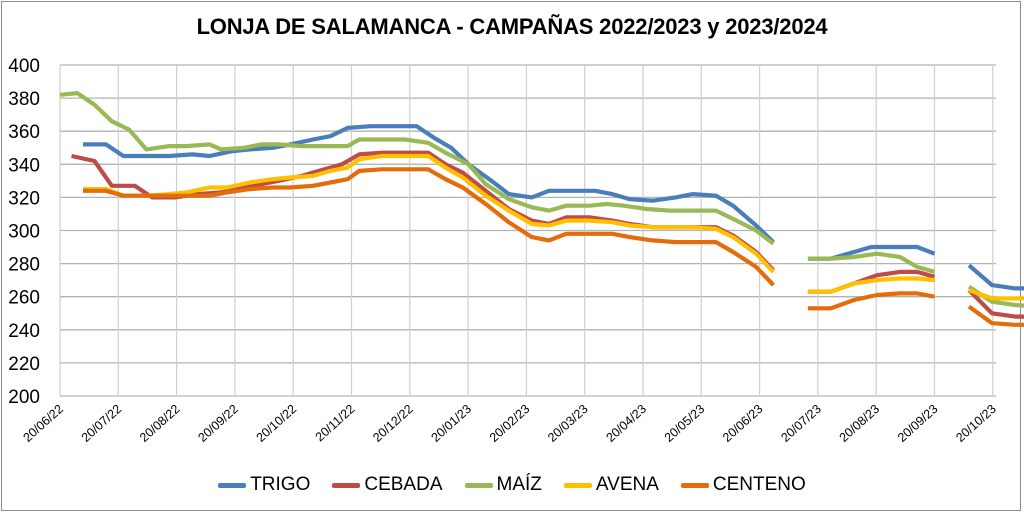  Describe the element at coordinates (403, 484) in the screenshot. I see `legend-label: CEBADA` at that location.